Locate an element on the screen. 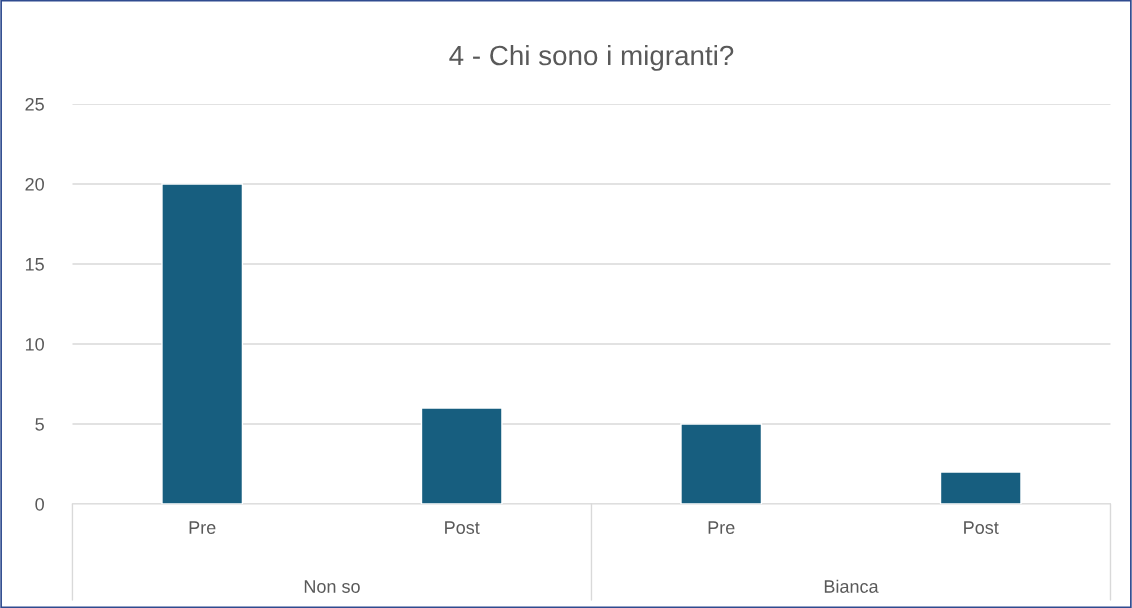 This screenshot has width=1132, height=608. text: Non so is located at coordinates (332, 586).